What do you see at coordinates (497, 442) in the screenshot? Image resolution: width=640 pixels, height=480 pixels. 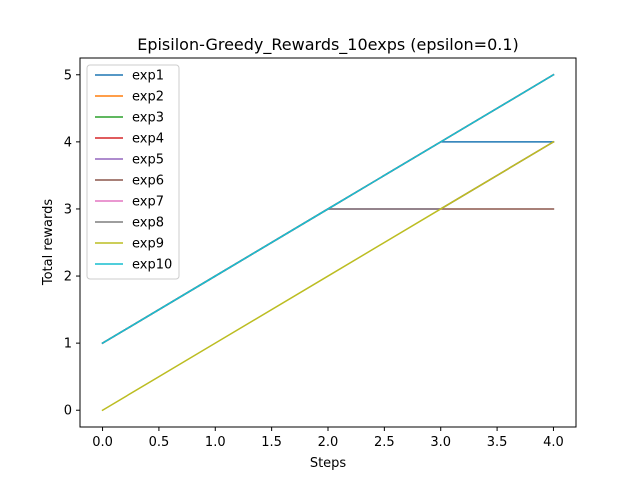 I see `x-tick-label: 3.5` at bounding box center [497, 442].